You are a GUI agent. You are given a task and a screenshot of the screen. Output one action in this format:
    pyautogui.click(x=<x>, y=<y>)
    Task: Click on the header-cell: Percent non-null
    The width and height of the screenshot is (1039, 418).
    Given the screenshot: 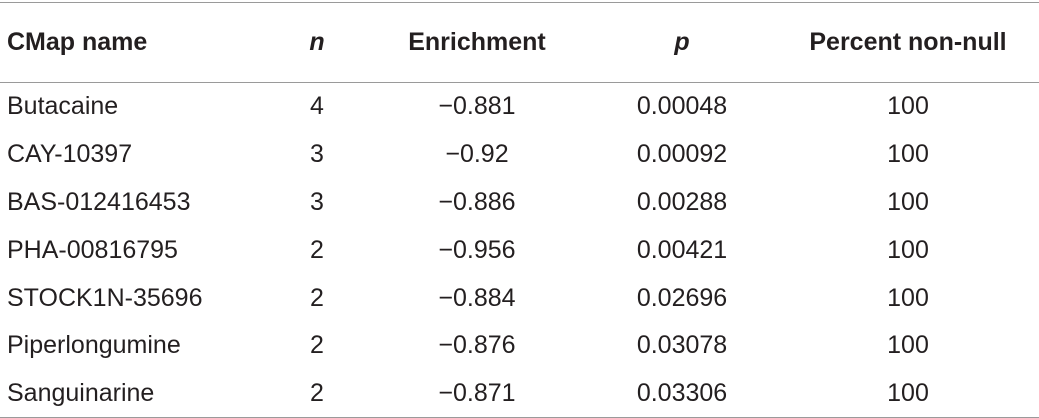 What is the action you would take?
    pyautogui.click(x=908, y=42)
    